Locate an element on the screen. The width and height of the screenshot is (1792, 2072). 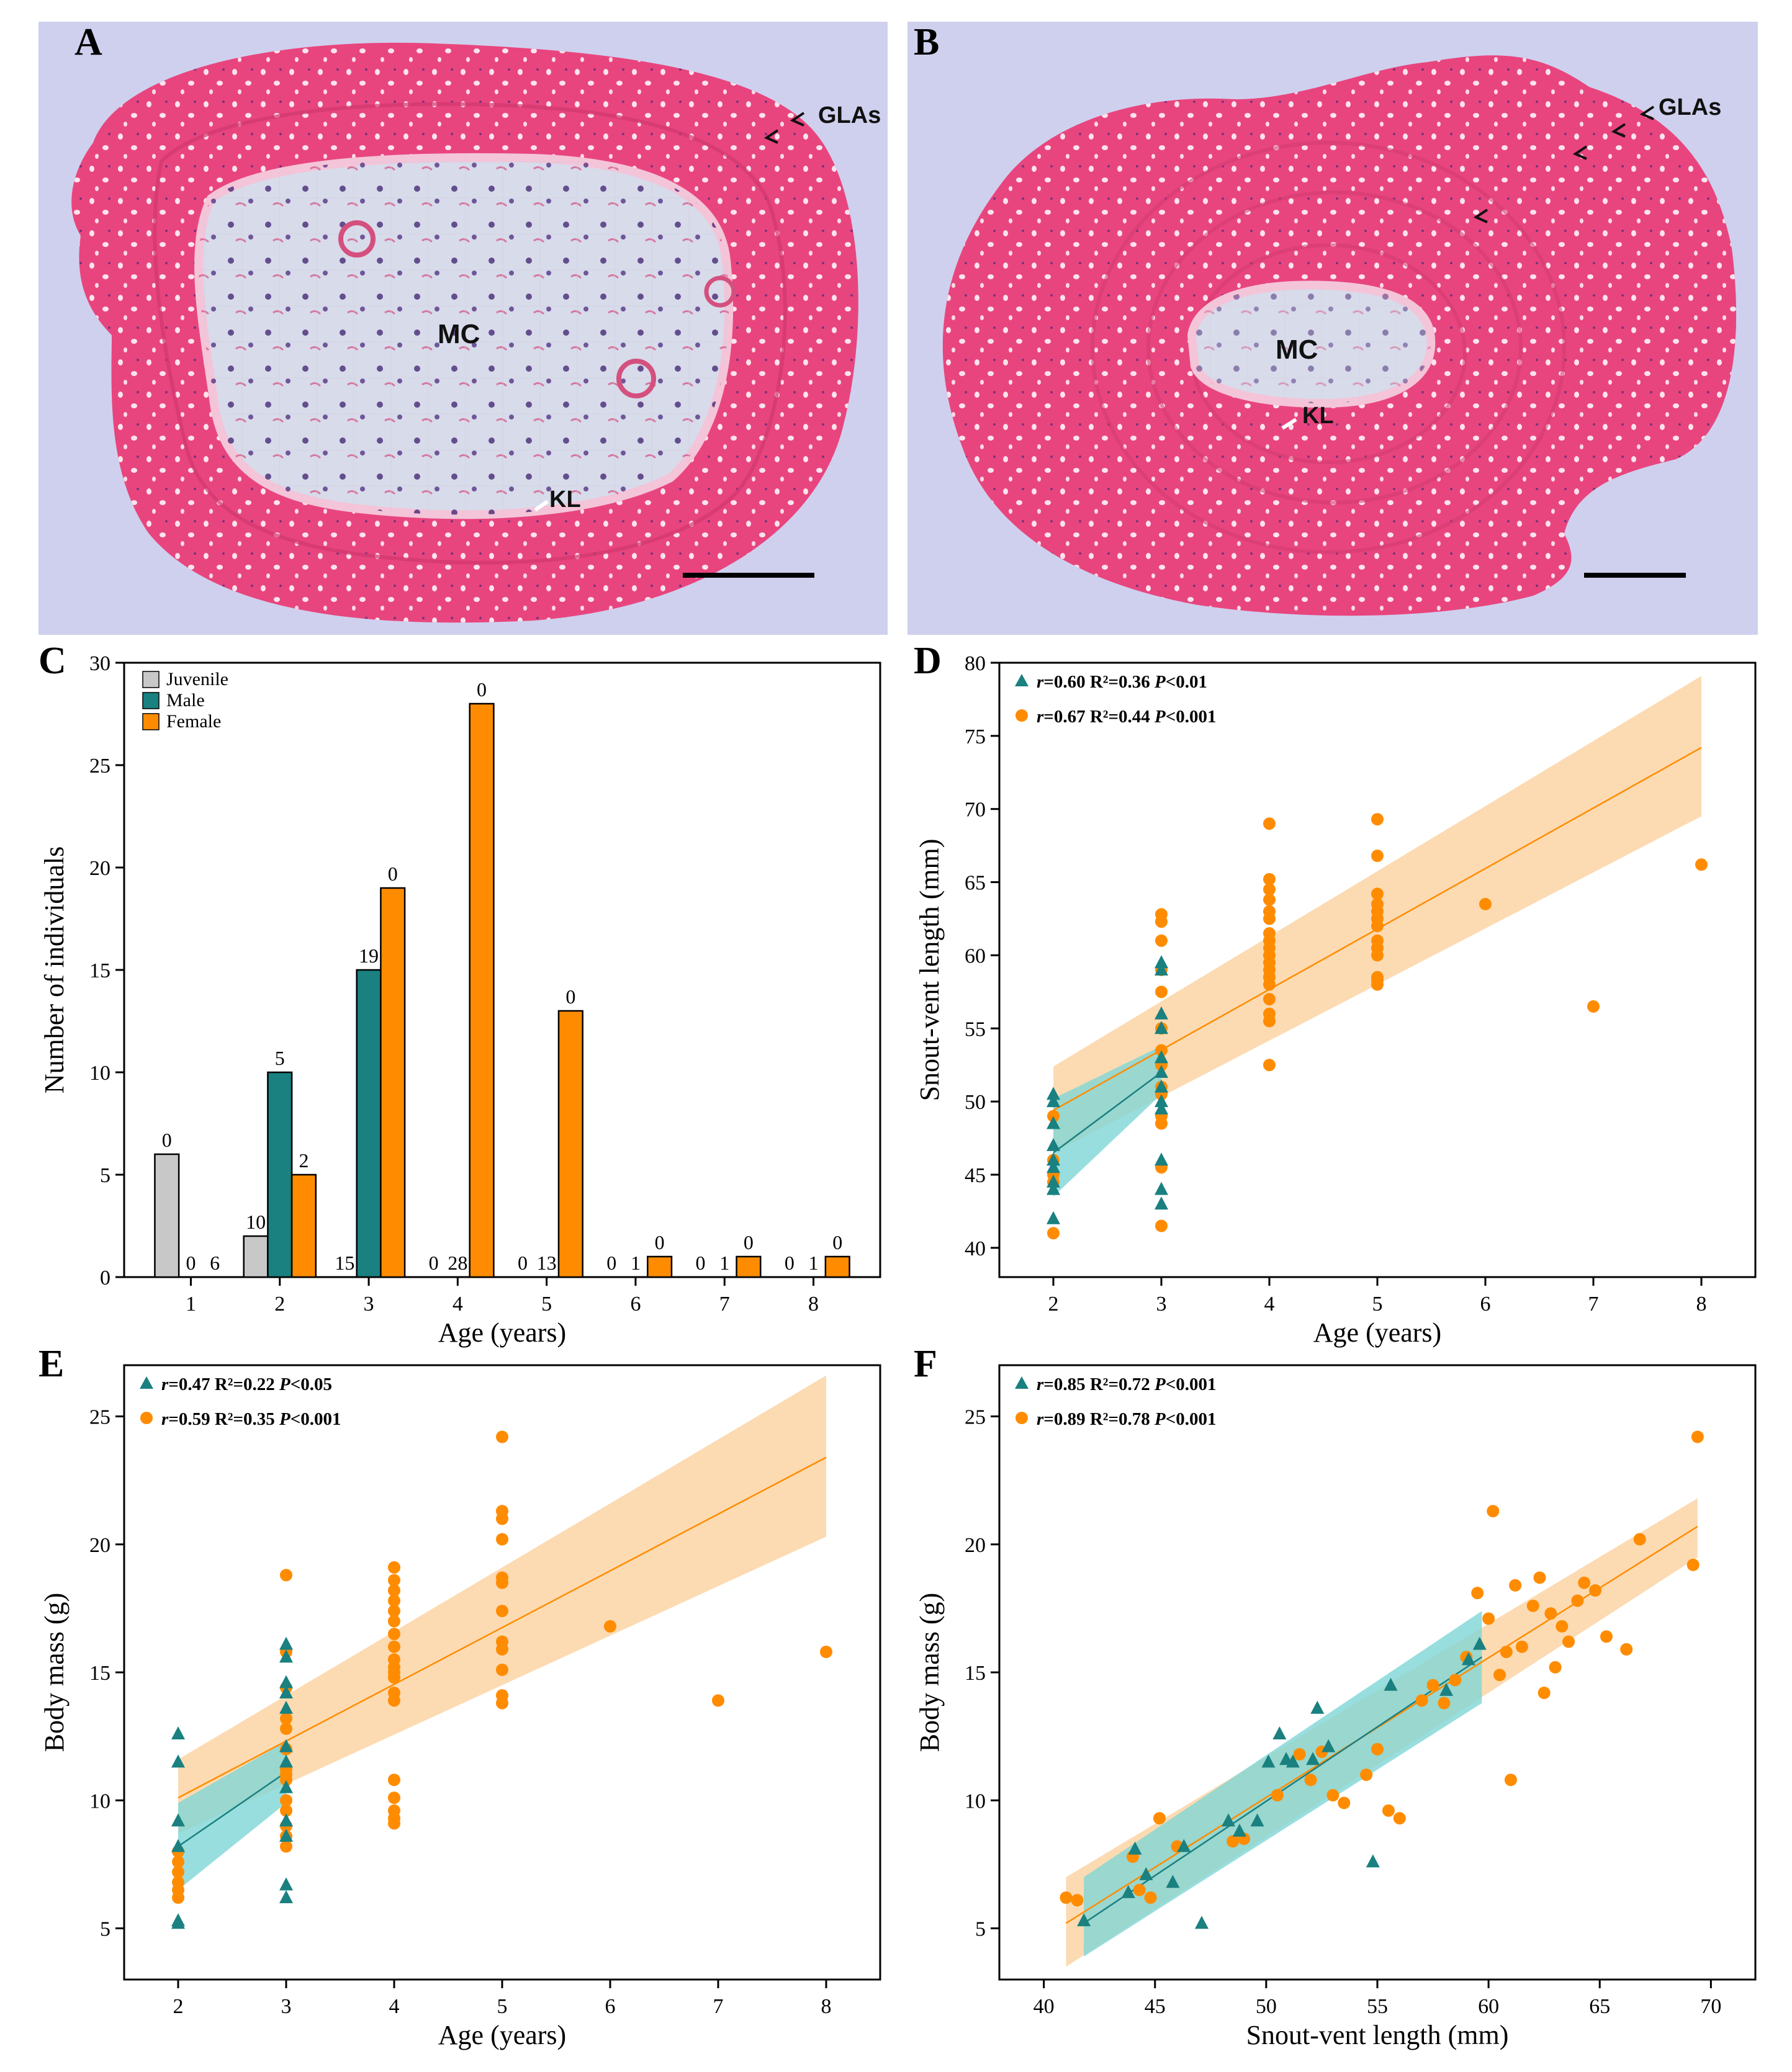
panel-c-y-tick-label: 30 is located at coordinates (99, 663).